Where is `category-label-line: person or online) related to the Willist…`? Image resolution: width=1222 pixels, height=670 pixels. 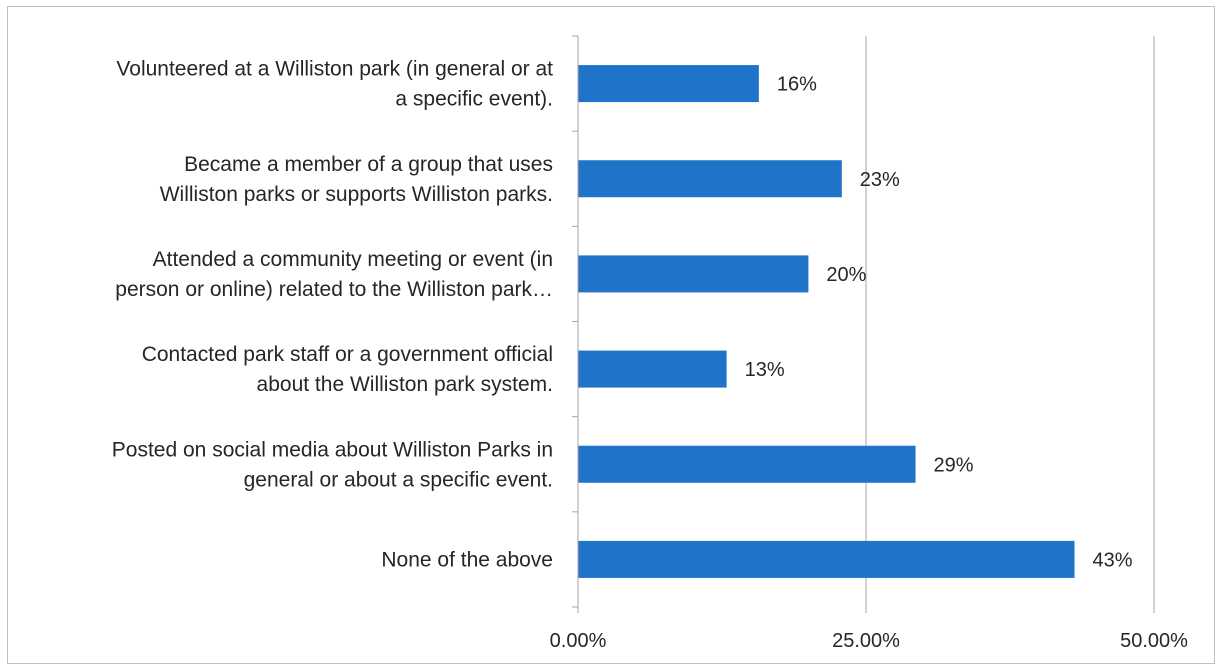
category-label-line: person or online) related to the Willist… is located at coordinates (334, 289).